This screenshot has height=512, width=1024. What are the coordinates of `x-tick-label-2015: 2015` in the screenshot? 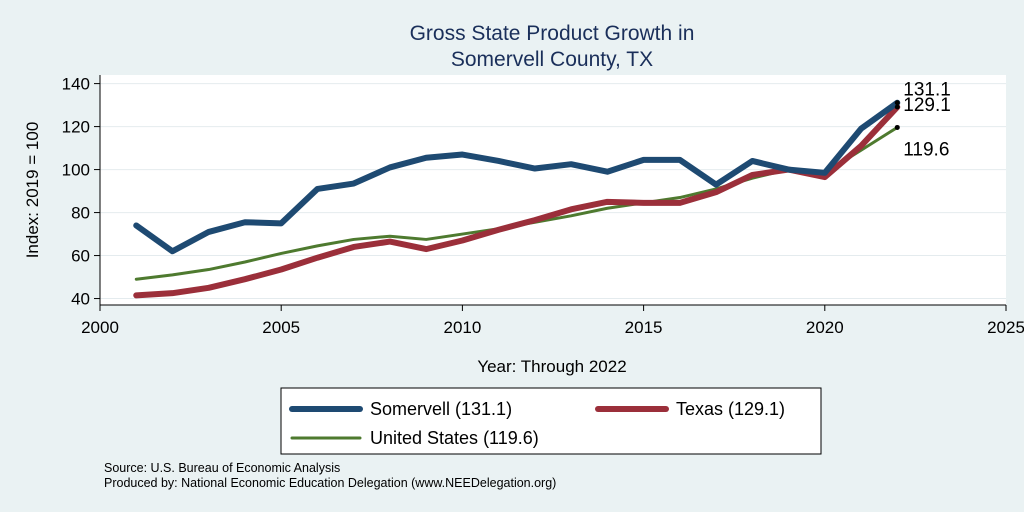 It's located at (644, 327).